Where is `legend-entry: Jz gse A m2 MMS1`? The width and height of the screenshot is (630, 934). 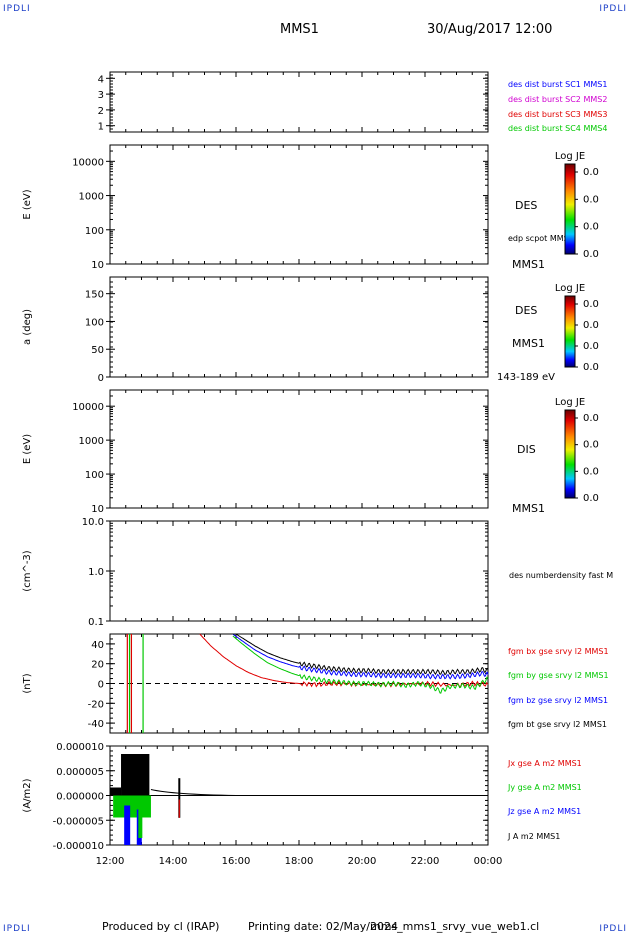 legend-entry: Jz gse A m2 MMS1 is located at coordinates (544, 811).